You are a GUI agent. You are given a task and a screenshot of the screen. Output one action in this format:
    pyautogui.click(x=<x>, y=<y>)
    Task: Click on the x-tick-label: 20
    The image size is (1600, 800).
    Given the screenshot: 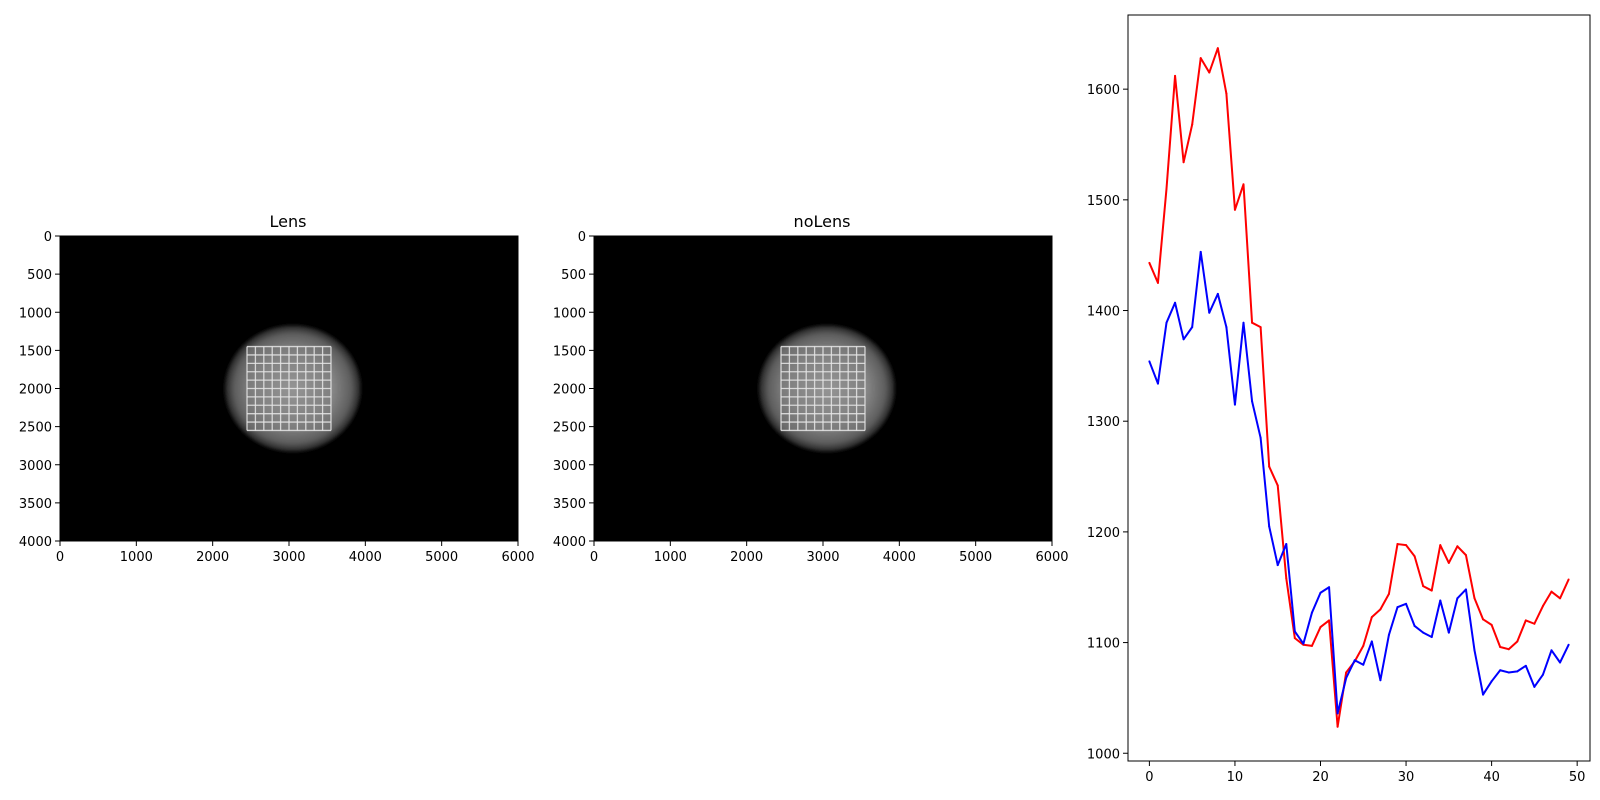 What is the action you would take?
    pyautogui.click(x=1320, y=777)
    